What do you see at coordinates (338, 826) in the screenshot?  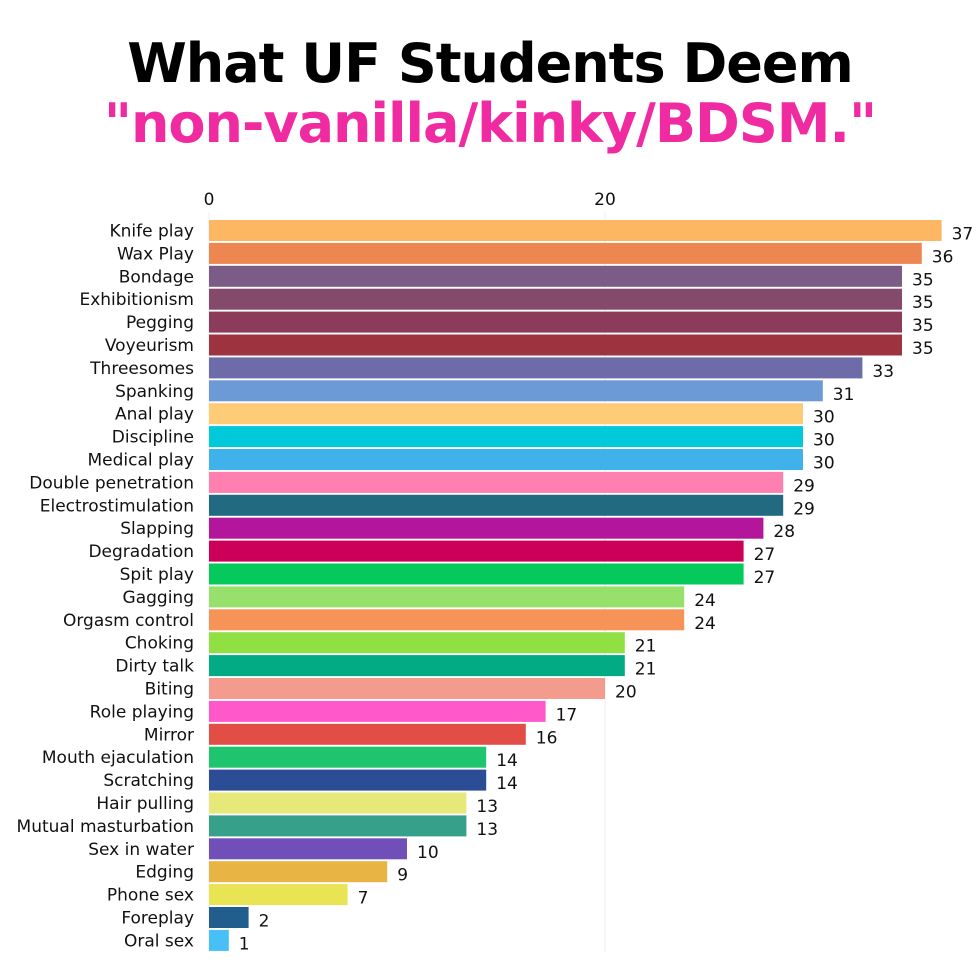 I see `bar-mutual-masturbation` at bounding box center [338, 826].